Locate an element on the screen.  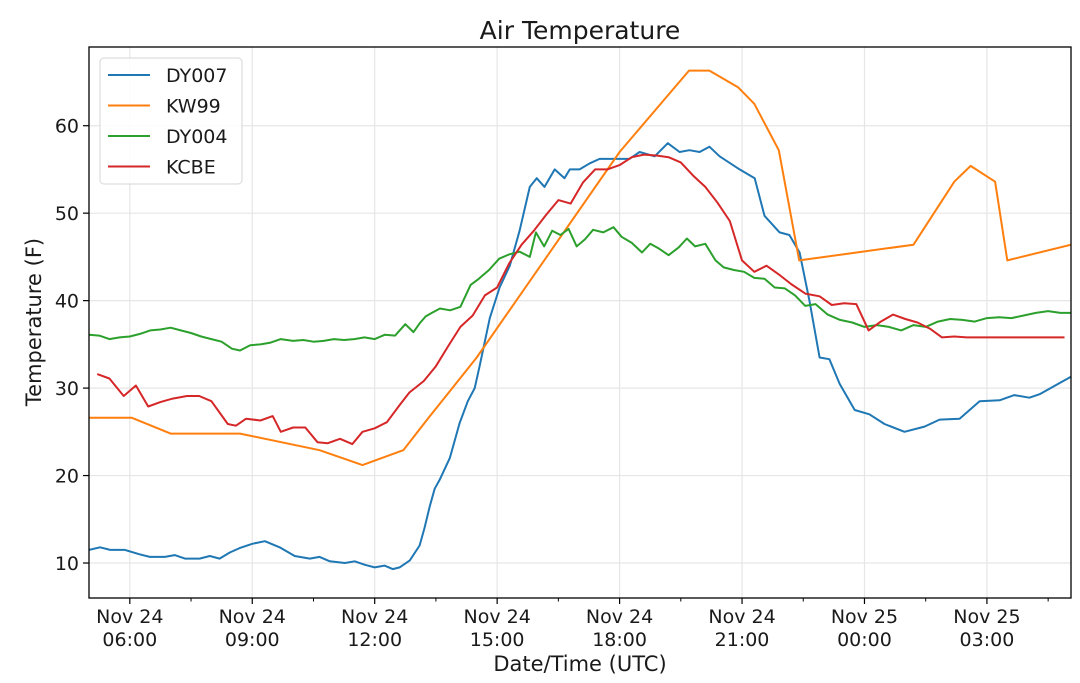
legend-label: KW99 is located at coordinates (193, 107).